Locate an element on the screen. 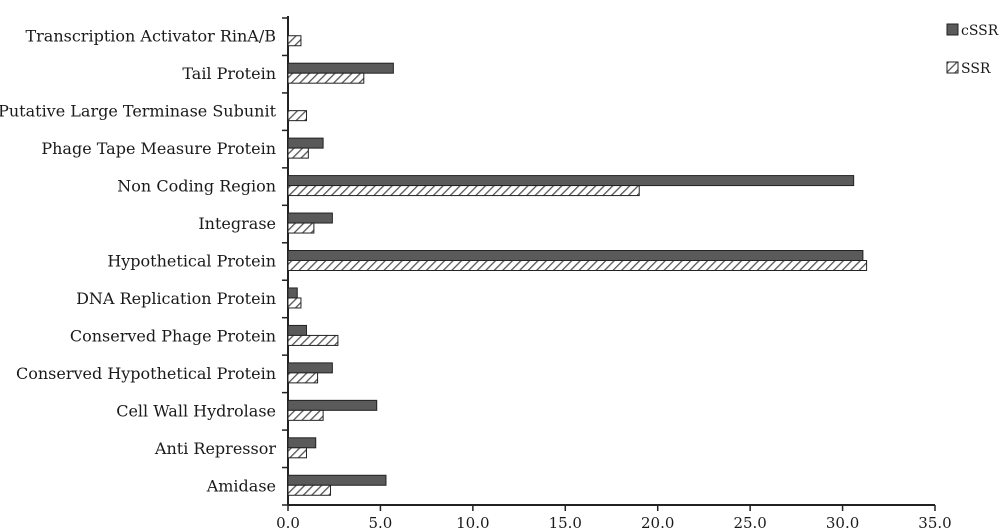 The image size is (1000, 532). legend-label-ssr: SSR is located at coordinates (976, 69).